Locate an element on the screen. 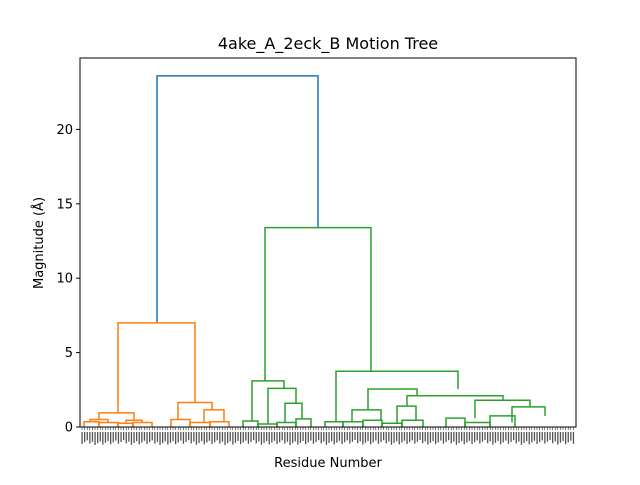 The width and height of the screenshot is (640, 485). link-A1a is located at coordinates (99, 420).